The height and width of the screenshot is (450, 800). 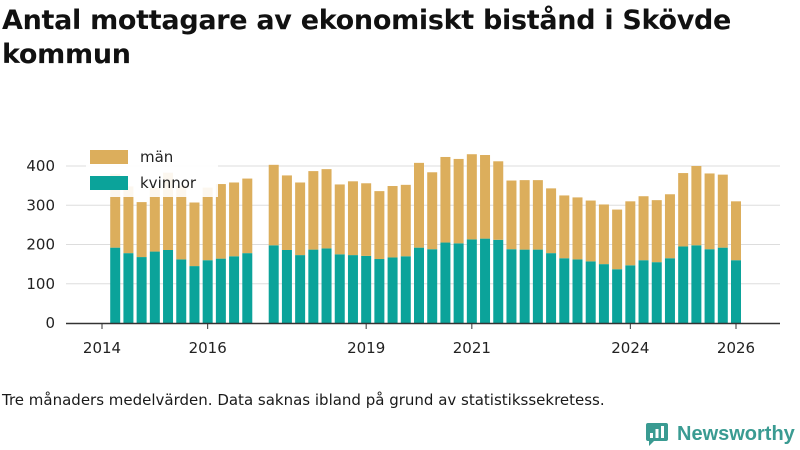 What do you see at coordinates (50, 323) in the screenshot?
I see `y-tick-label: 0` at bounding box center [50, 323].